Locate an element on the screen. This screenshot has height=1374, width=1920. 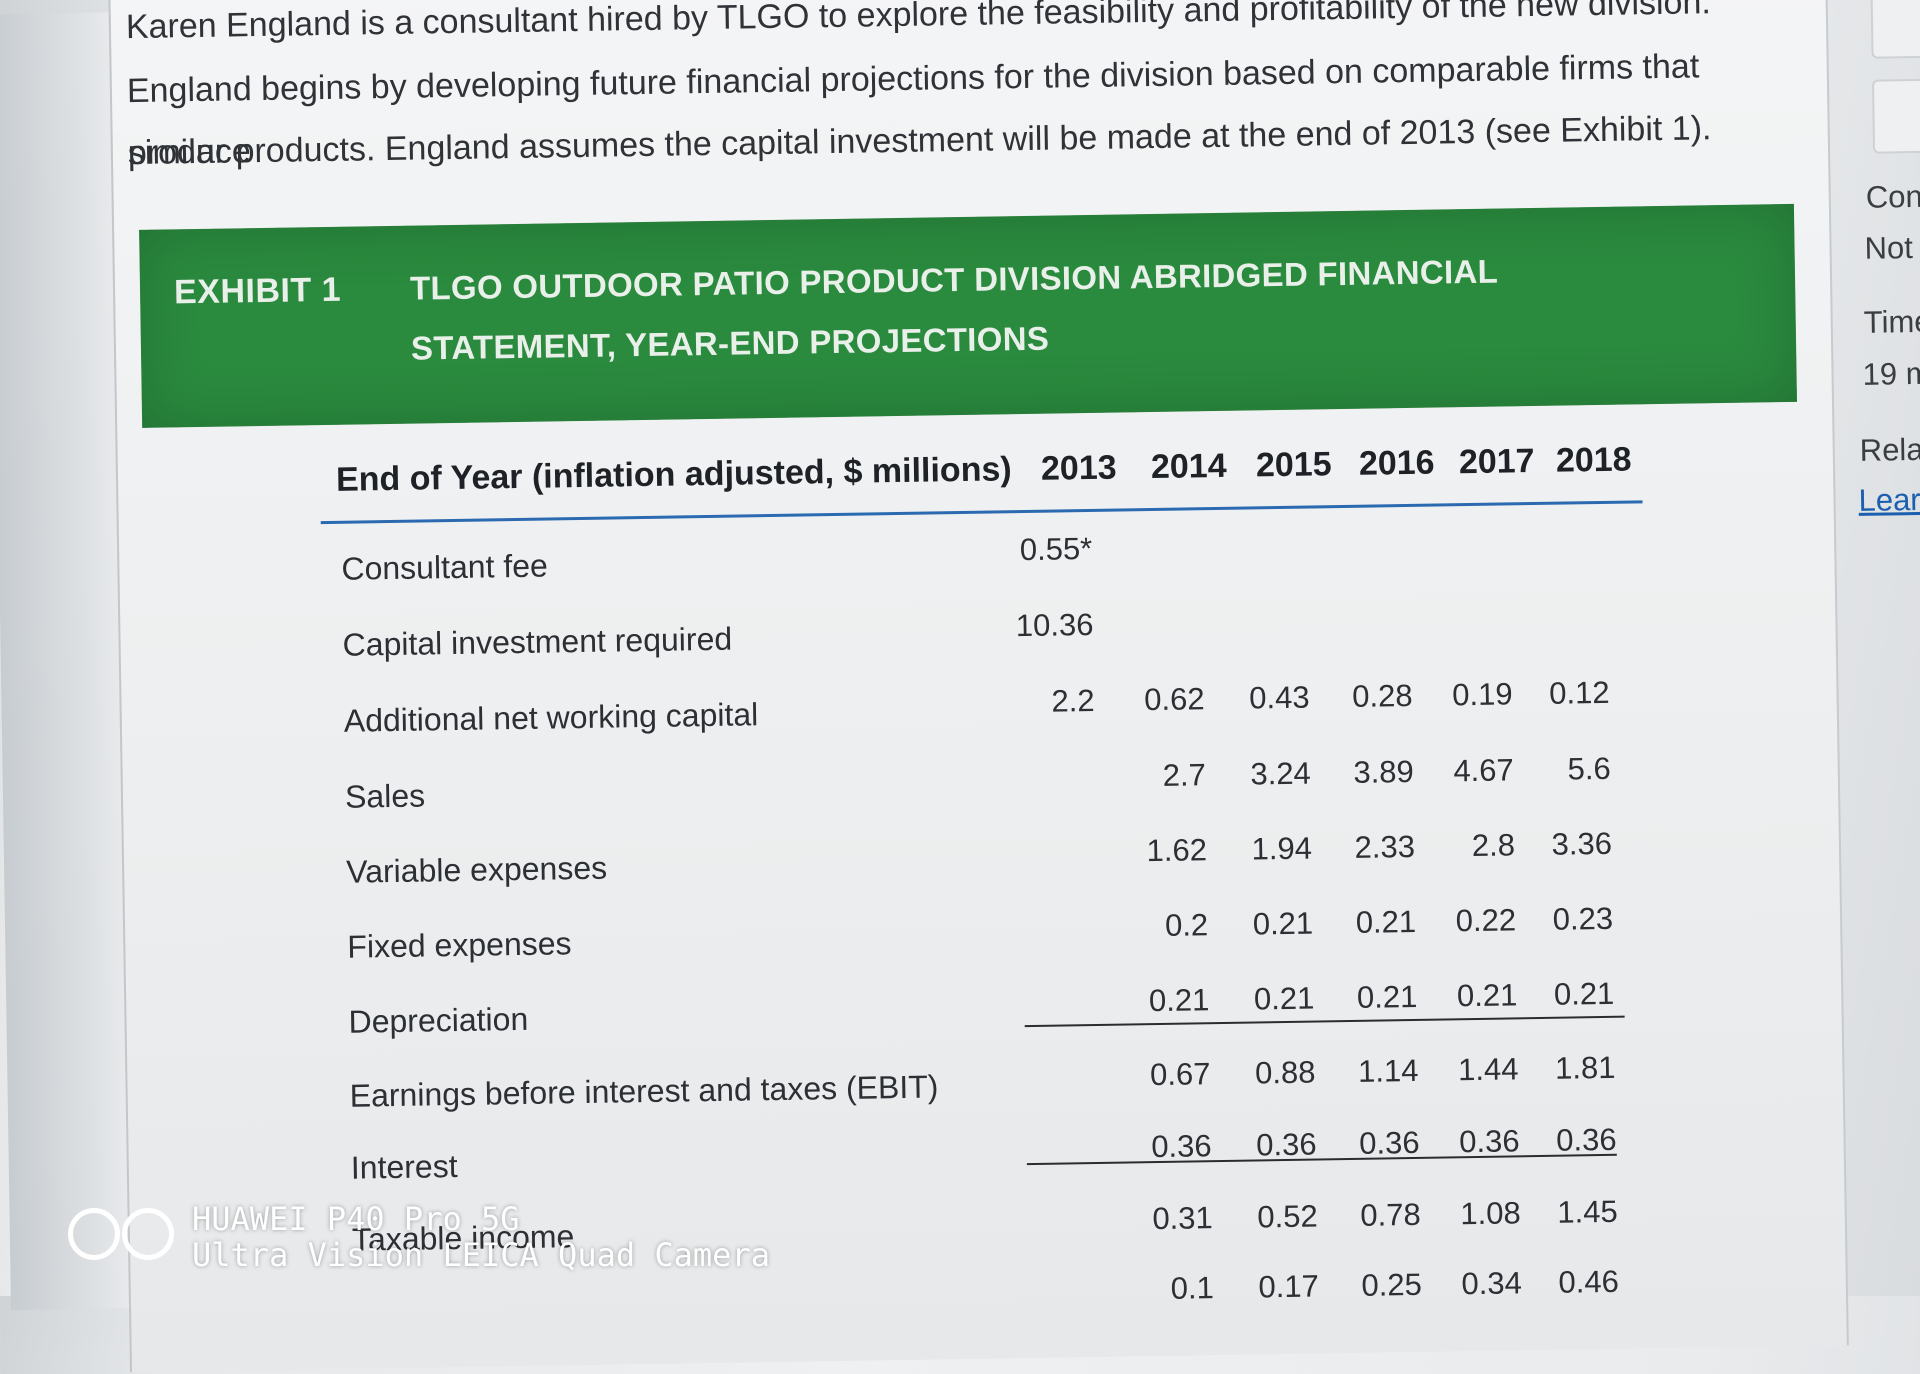
side-item: Con is located at coordinates (1892, 196).